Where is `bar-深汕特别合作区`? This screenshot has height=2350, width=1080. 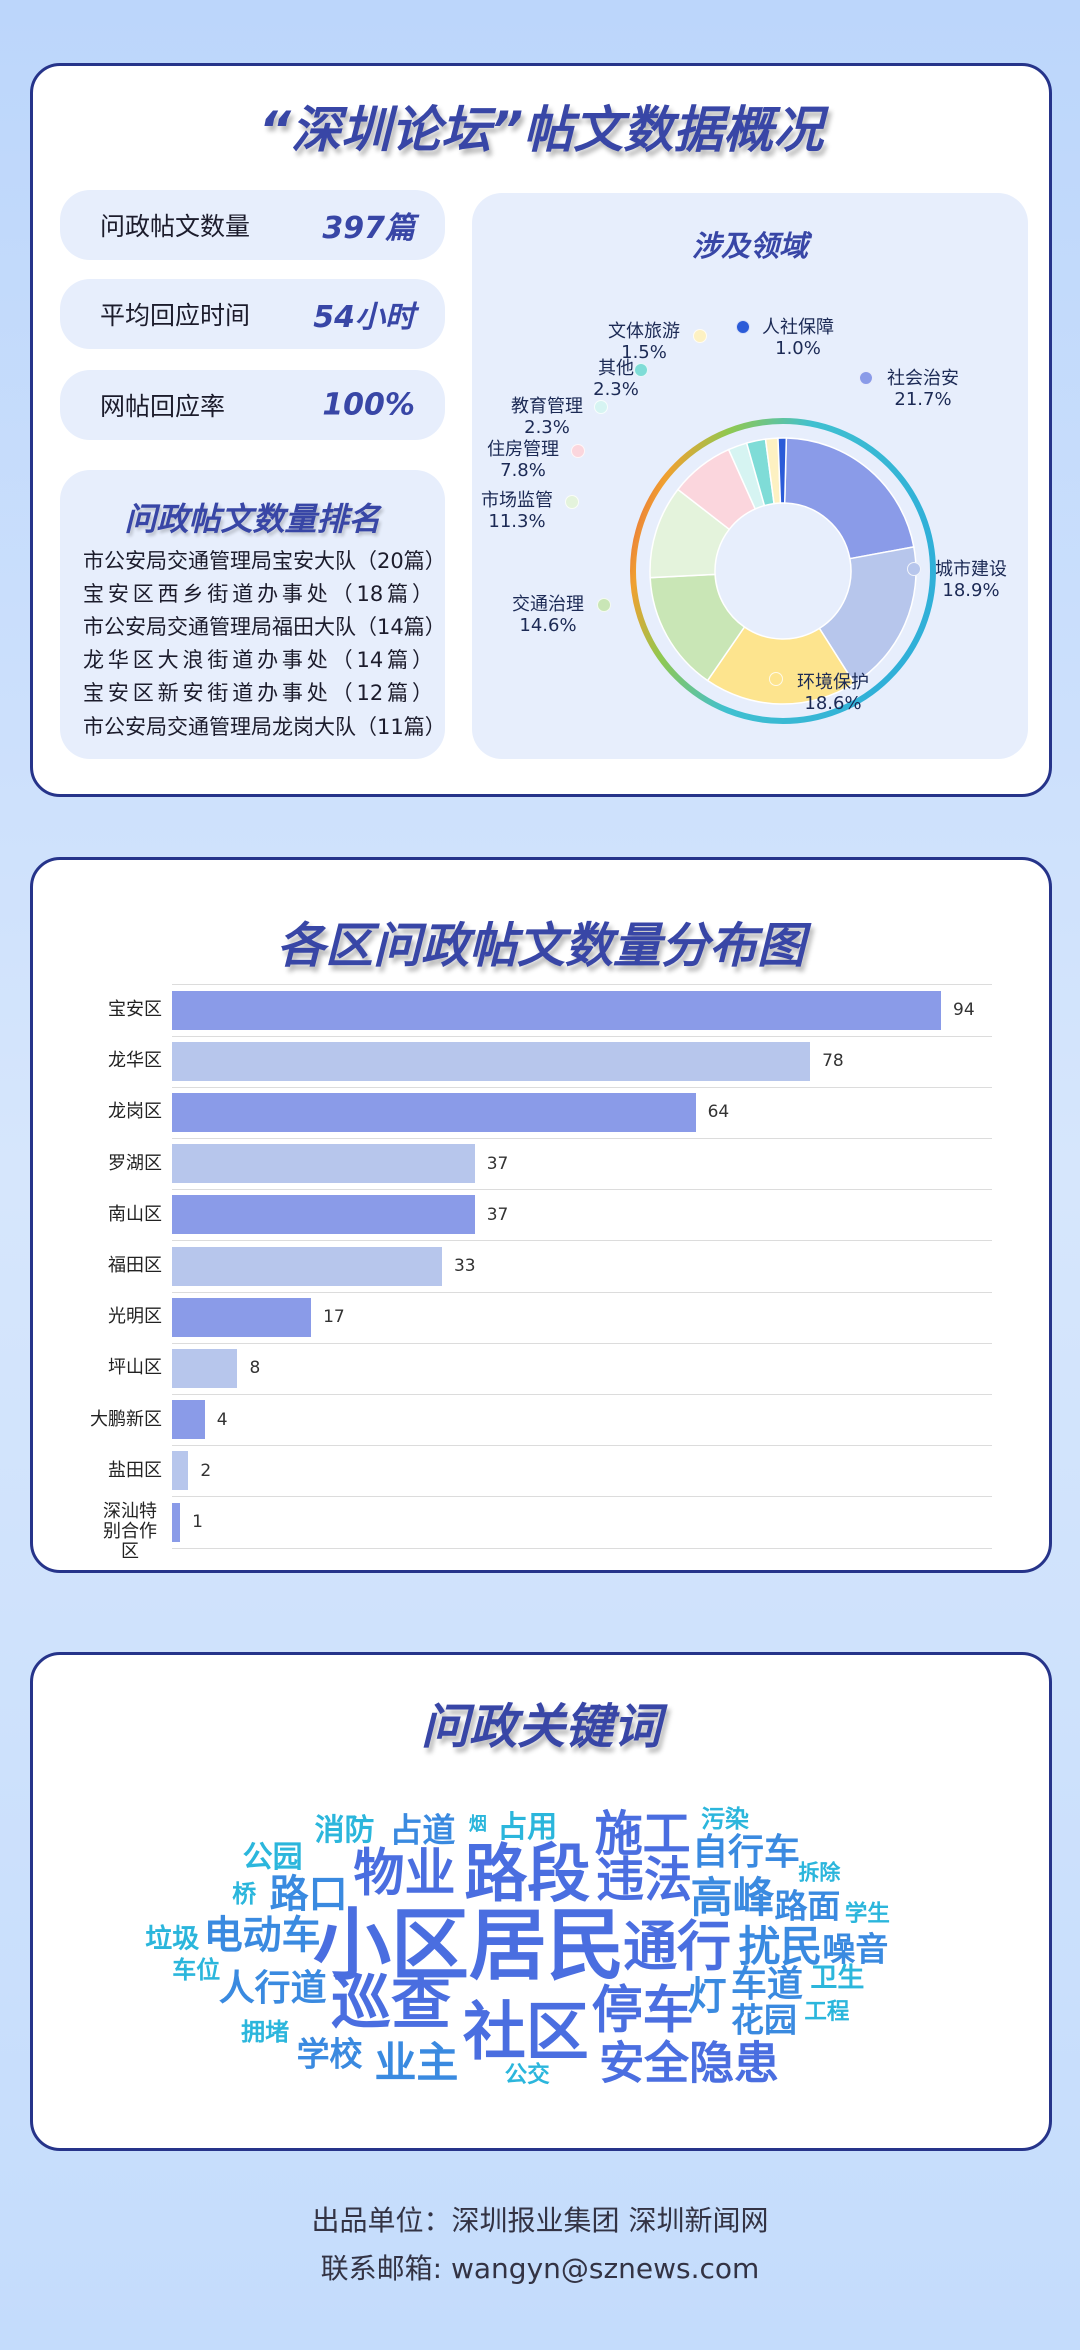 bar-深汕特别合作区 is located at coordinates (176, 1522).